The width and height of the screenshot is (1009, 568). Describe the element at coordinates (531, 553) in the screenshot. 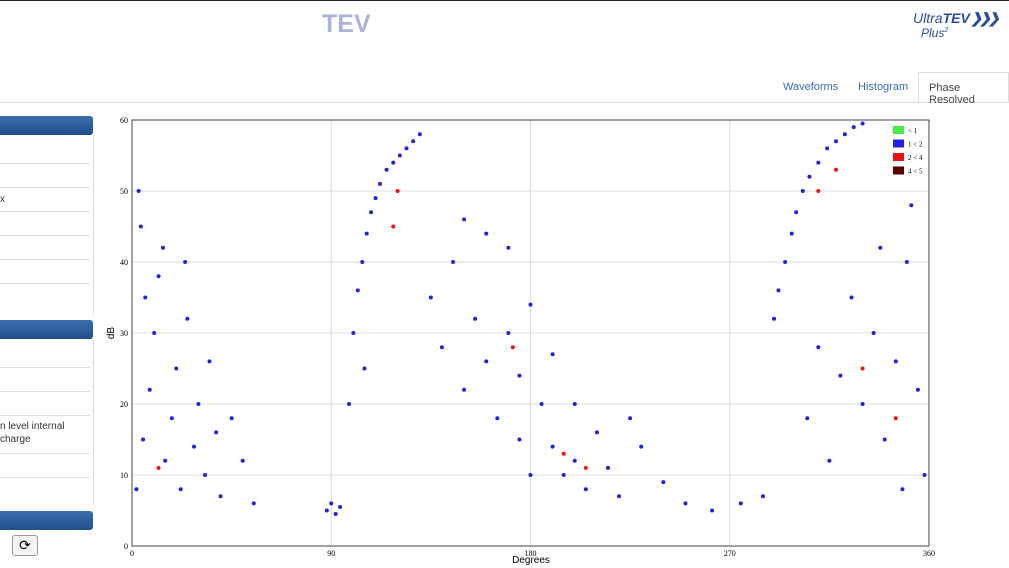

I see `x-tick-label: 180` at that location.